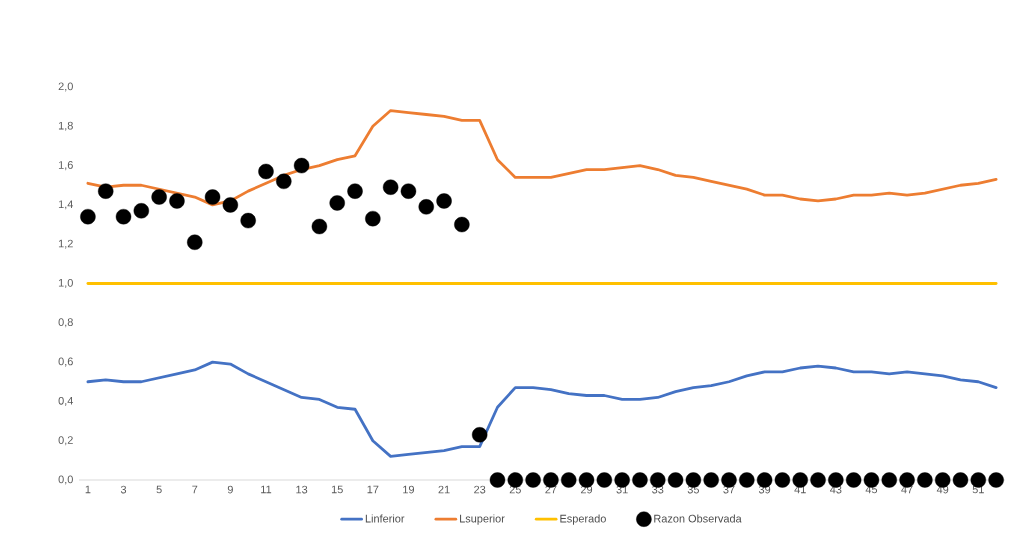 The width and height of the screenshot is (1035, 549). What do you see at coordinates (123, 489) in the screenshot?
I see `x-tick-label: 3` at bounding box center [123, 489].